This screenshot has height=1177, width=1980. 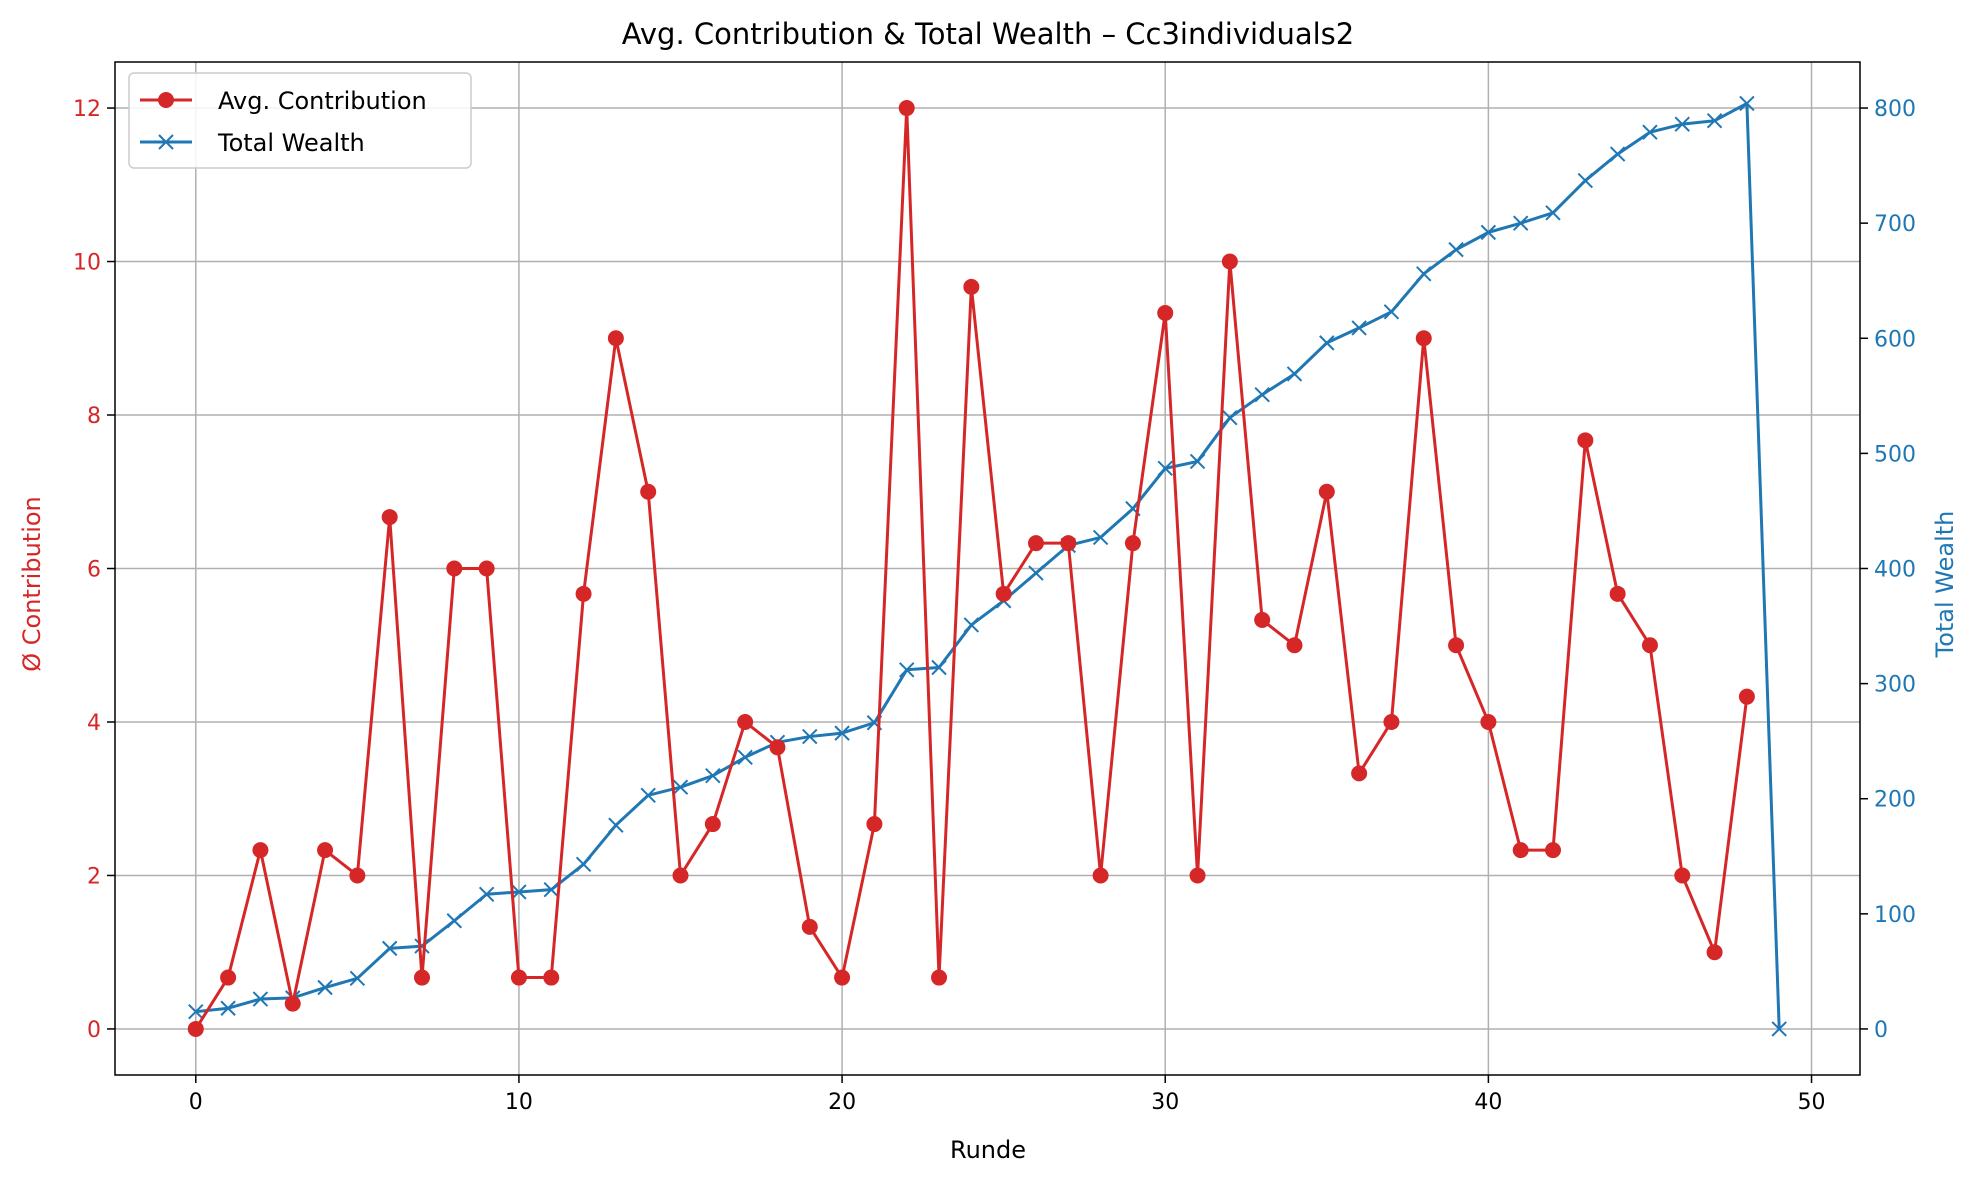 What do you see at coordinates (1895, 224) in the screenshot?
I see `y-right-tick-label: 700` at bounding box center [1895, 224].